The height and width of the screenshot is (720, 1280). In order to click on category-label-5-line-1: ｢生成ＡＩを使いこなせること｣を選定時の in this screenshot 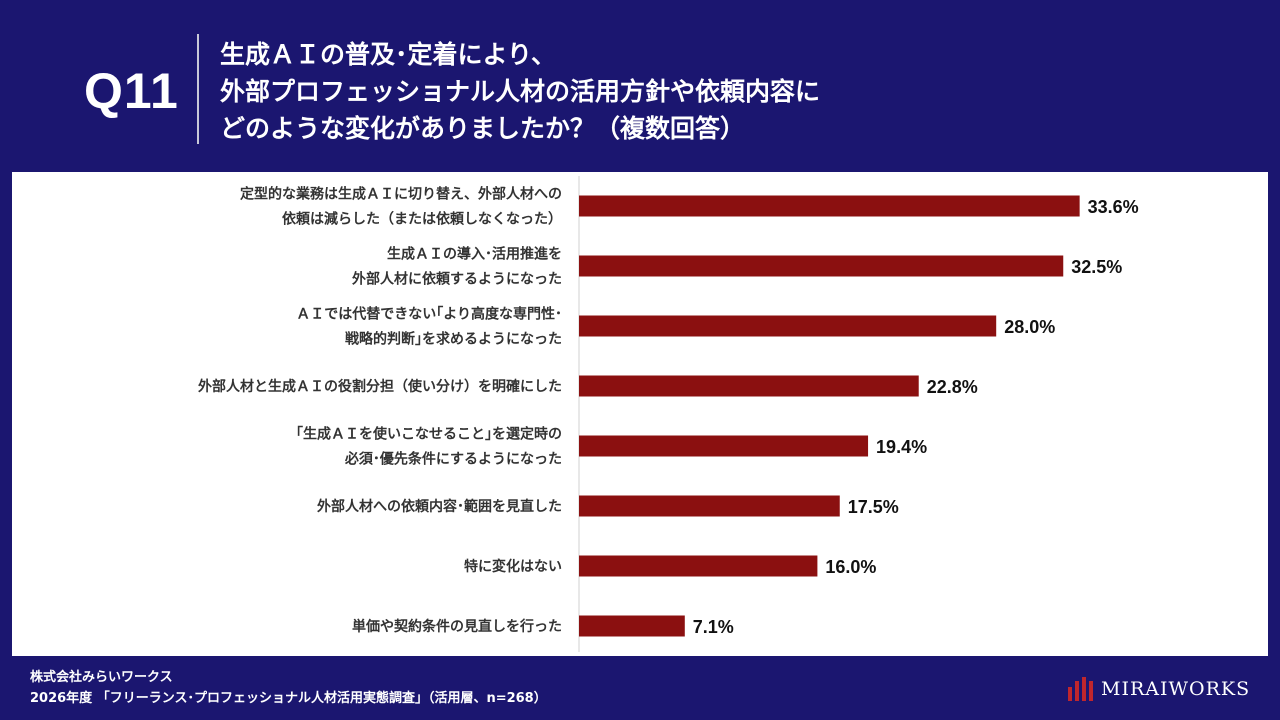, I will do `click(429, 434)`.